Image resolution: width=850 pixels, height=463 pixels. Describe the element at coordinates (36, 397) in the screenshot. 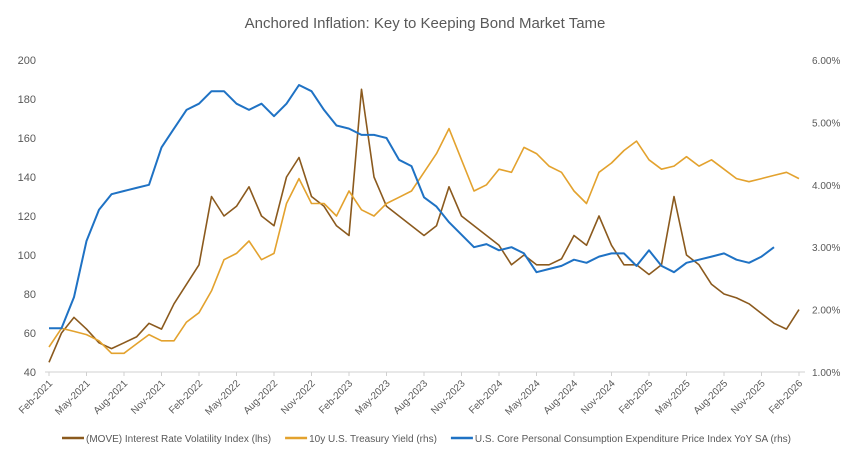

I see `x-tick-label: Feb-2021` at that location.